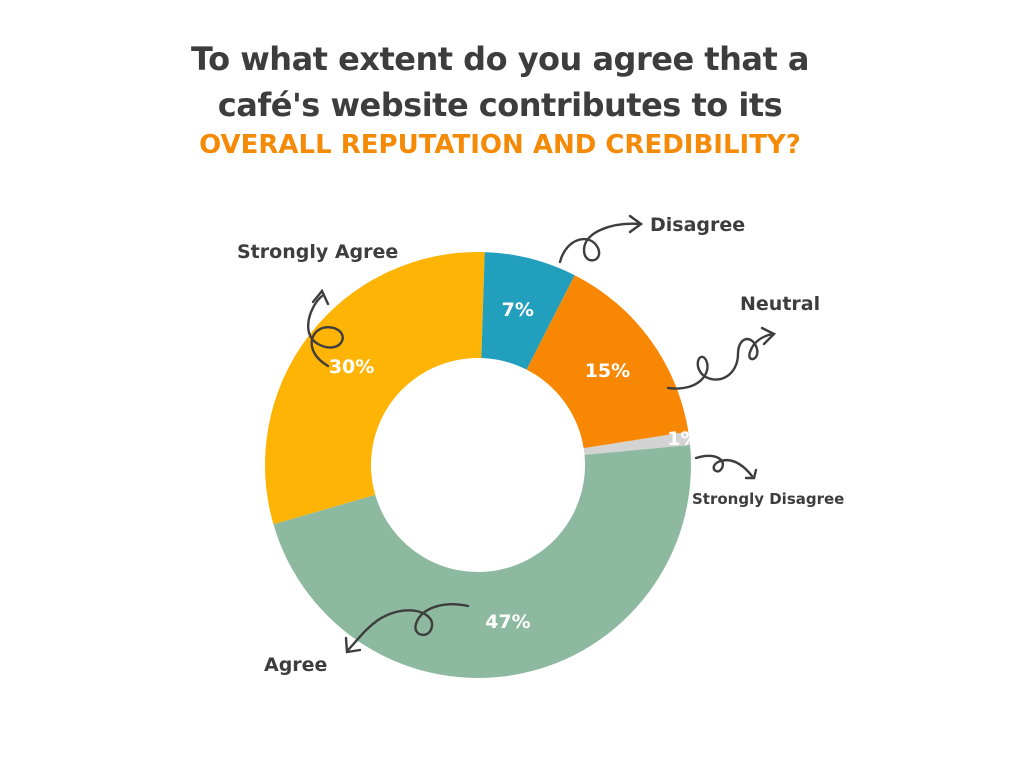  I want to click on legend-label-disagree: Disagree, so click(697, 225).